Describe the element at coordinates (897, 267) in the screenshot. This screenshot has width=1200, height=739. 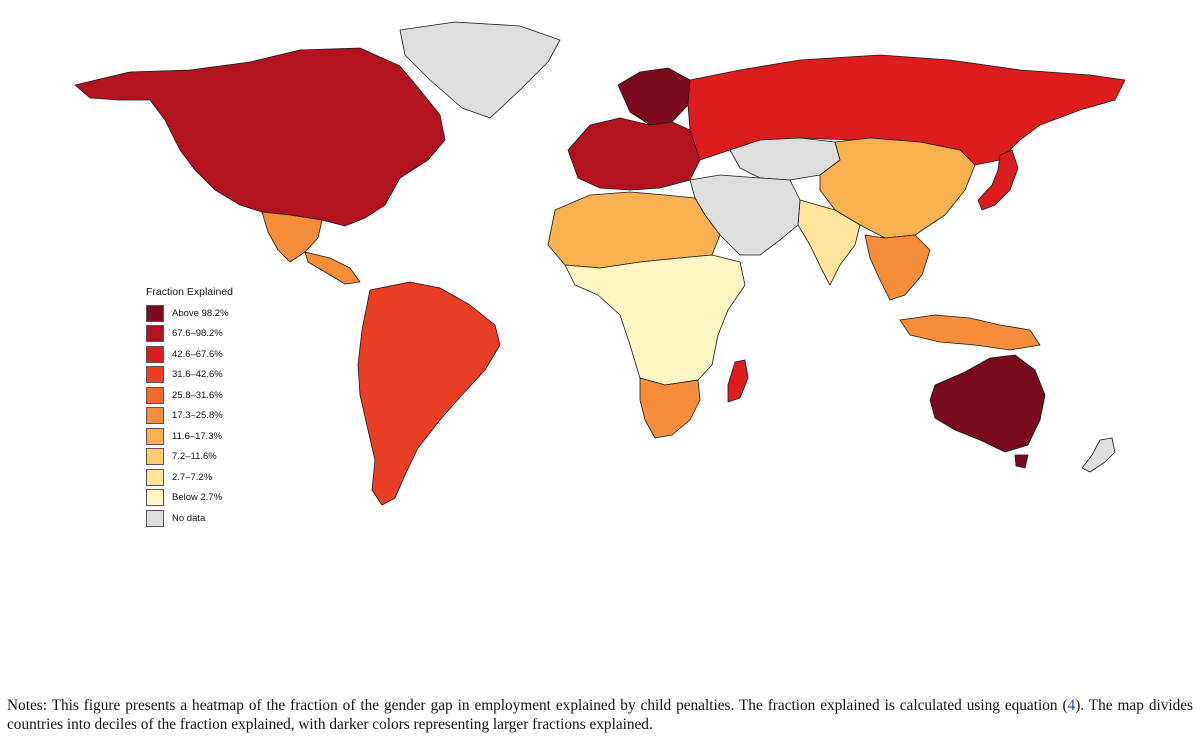
I see `region-southeast-asia` at that location.